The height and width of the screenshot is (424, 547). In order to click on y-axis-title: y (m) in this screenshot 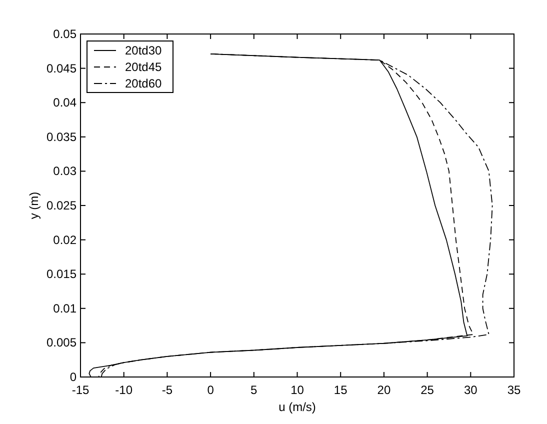, I will do `click(34, 206)`.